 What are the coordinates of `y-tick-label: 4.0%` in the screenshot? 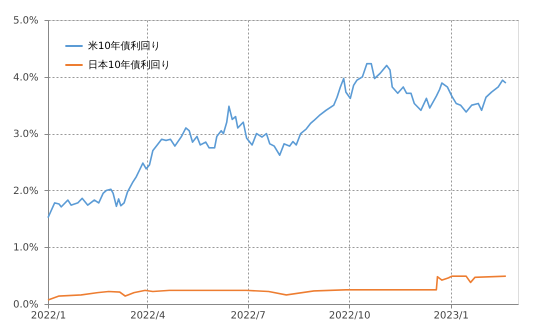 It's located at (25, 78).